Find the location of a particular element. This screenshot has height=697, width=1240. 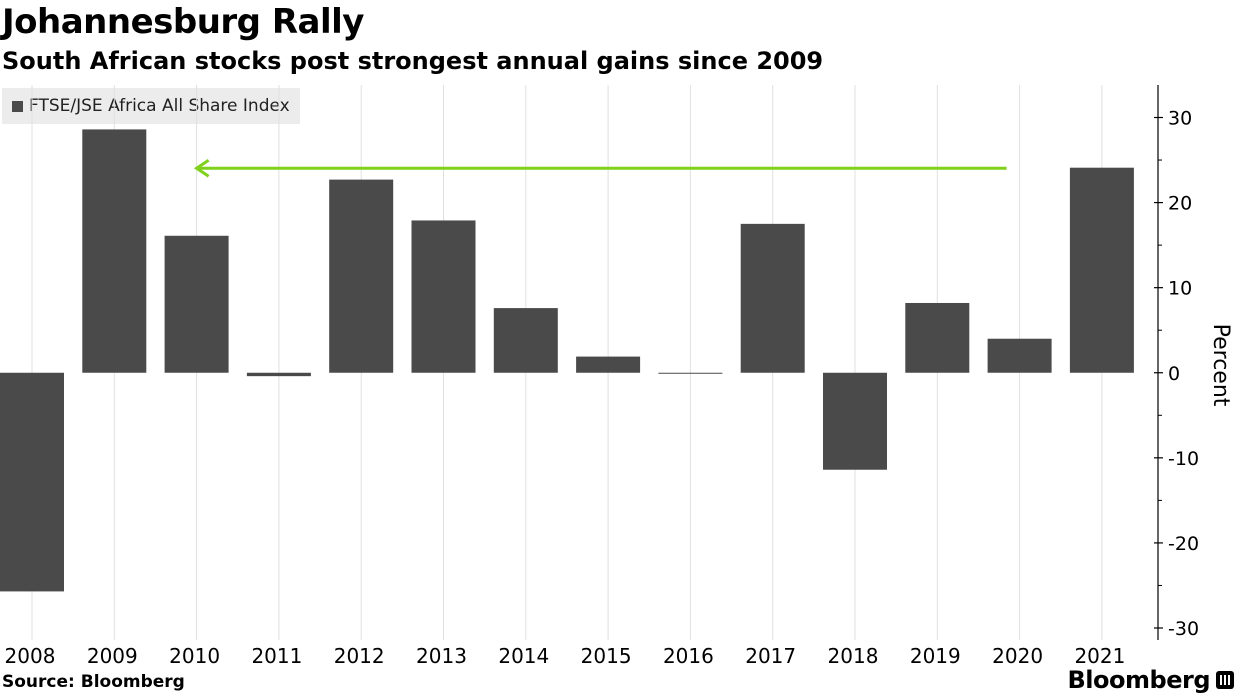

bar-2021 is located at coordinates (1101, 270).